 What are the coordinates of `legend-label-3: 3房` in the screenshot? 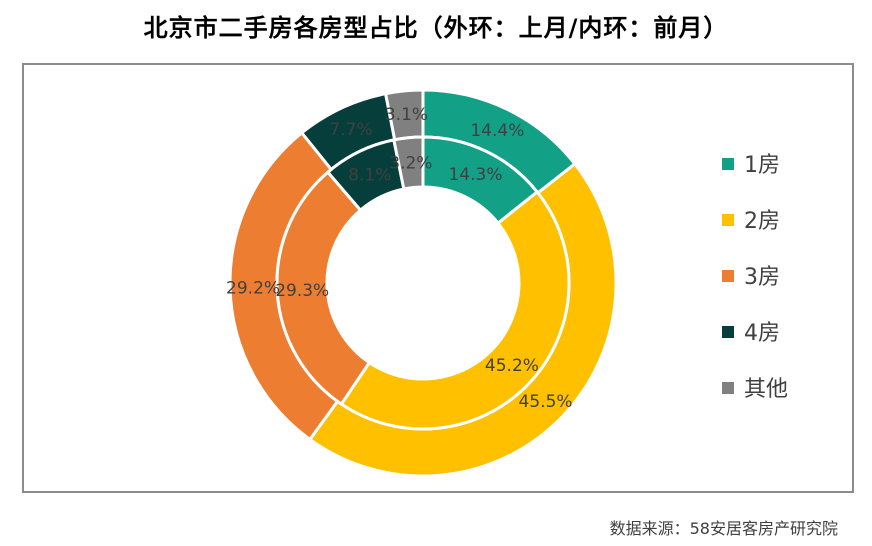 It's located at (762, 277).